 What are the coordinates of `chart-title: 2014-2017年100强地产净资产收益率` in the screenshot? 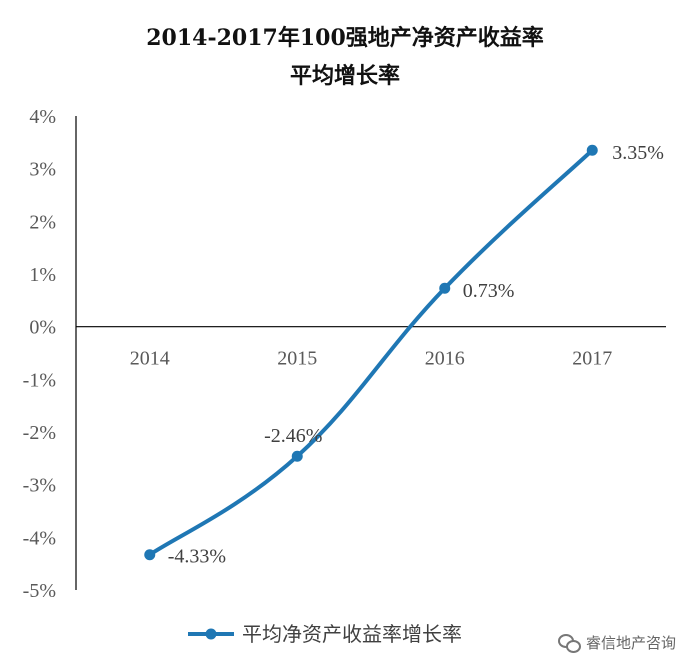 It's located at (345, 38).